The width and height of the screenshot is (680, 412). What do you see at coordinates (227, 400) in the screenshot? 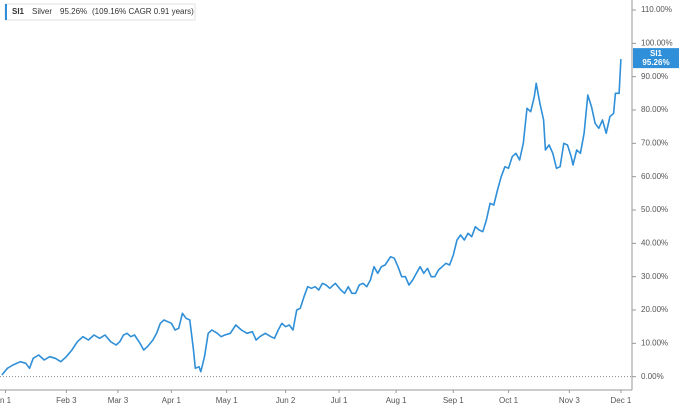
I see `x-tick-label: May 1` at bounding box center [227, 400].